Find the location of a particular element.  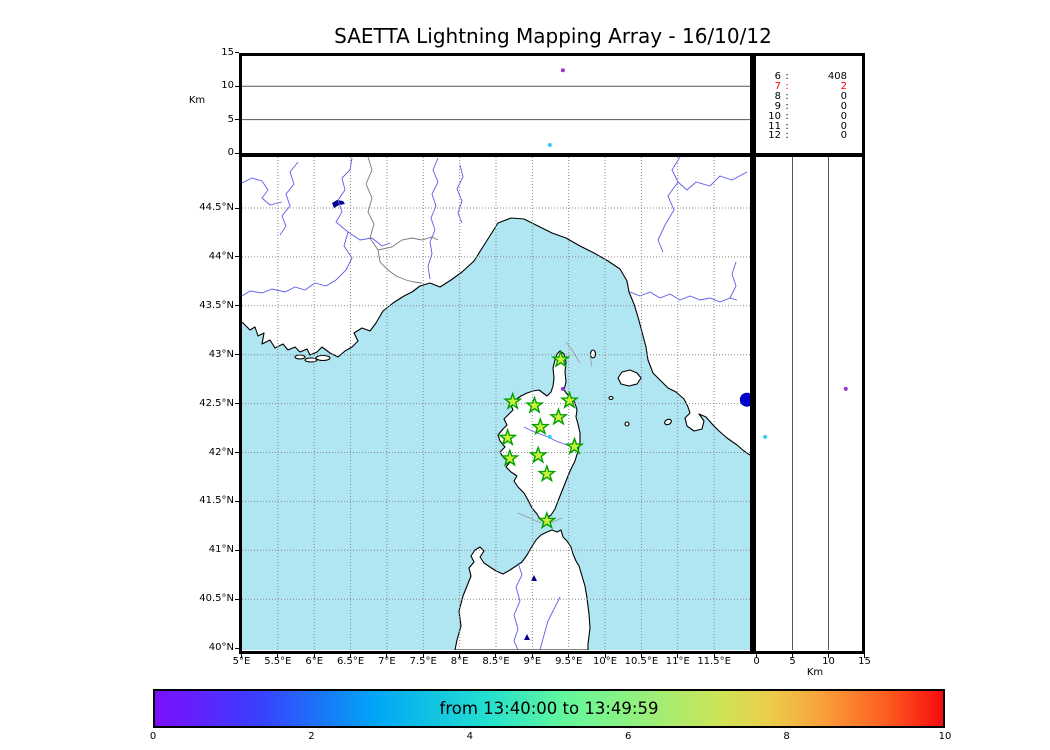

right-panel-xtick-label: 15 is located at coordinates (864, 661).